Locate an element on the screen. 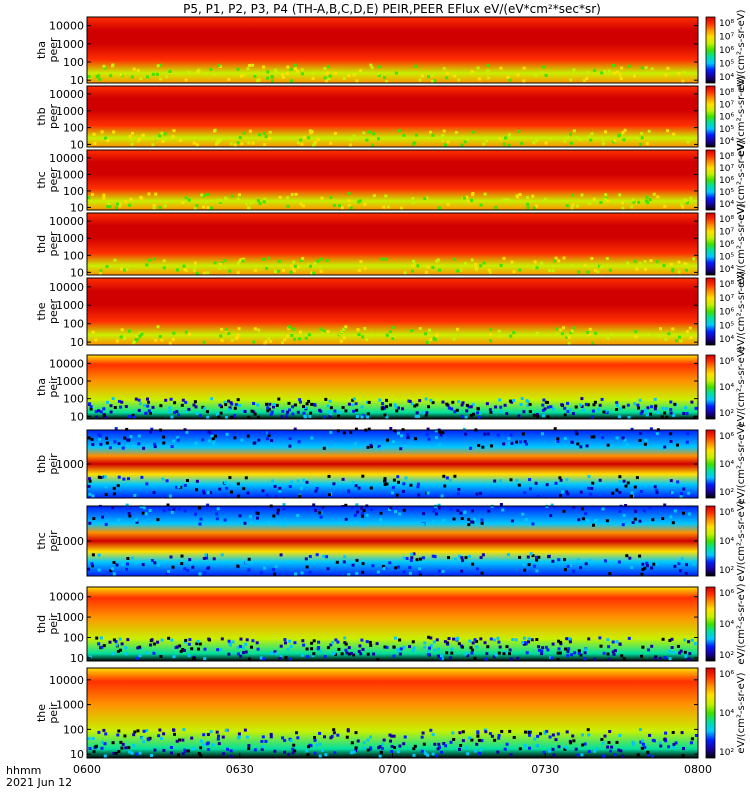  colorbar-label: eV/(cm²-s-sr-eV) is located at coordinates (741, 116).